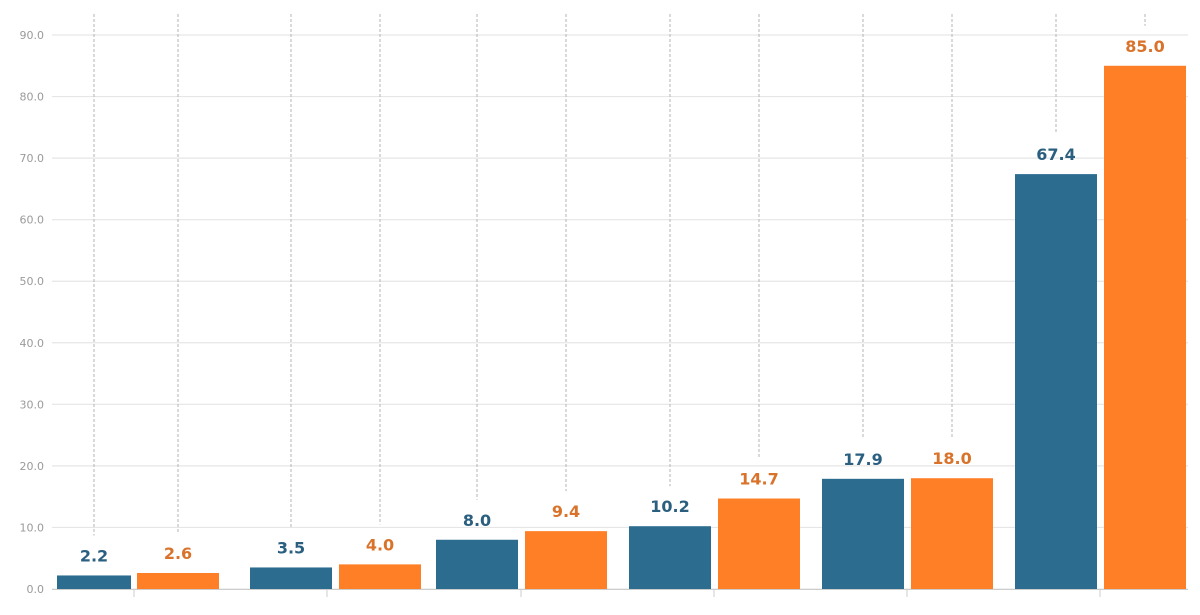  What do you see at coordinates (32, 35) in the screenshot?
I see `y-tick-label: 90.0` at bounding box center [32, 35].